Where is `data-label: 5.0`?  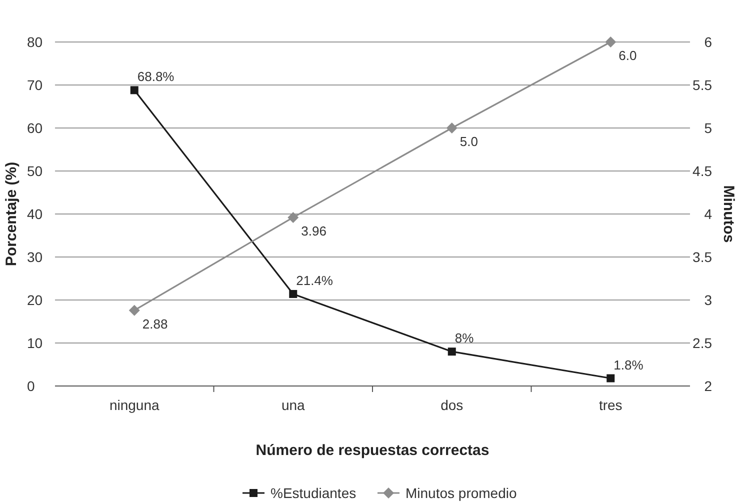 data-label: 5.0 is located at coordinates (469, 141).